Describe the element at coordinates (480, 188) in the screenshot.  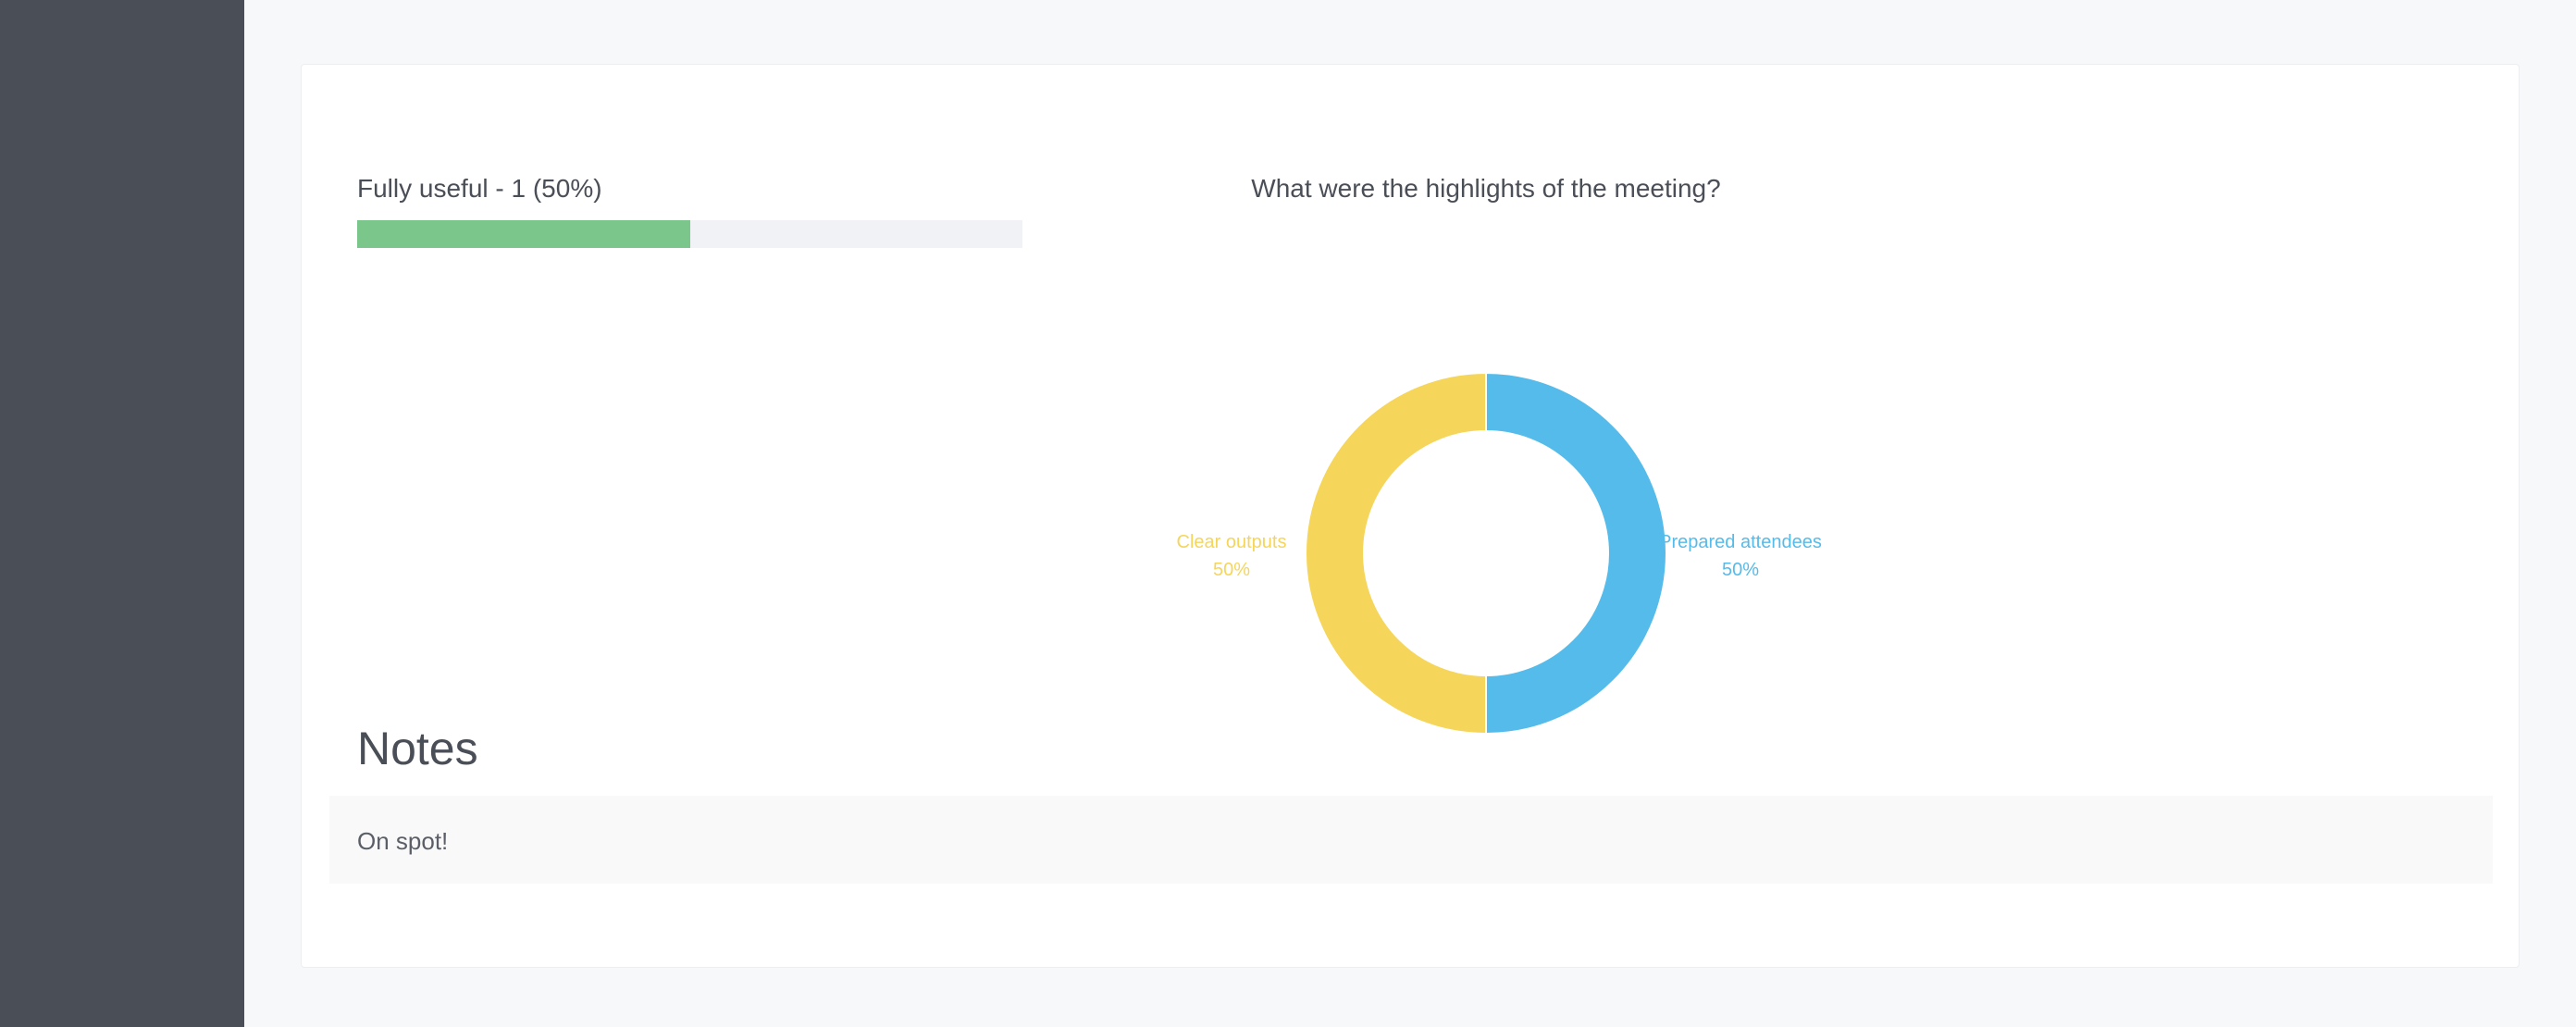
I see `progress-label: Fully useful - 1 (50%)` at that location.